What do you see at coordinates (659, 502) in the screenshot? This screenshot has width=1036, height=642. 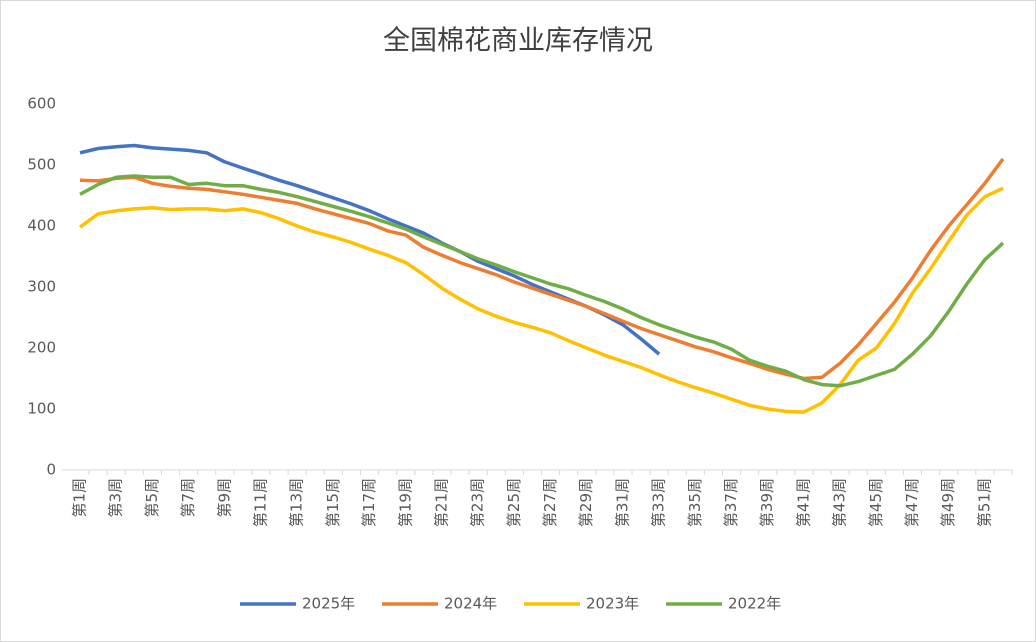 I see `x-tick-label: 第33周` at bounding box center [659, 502].